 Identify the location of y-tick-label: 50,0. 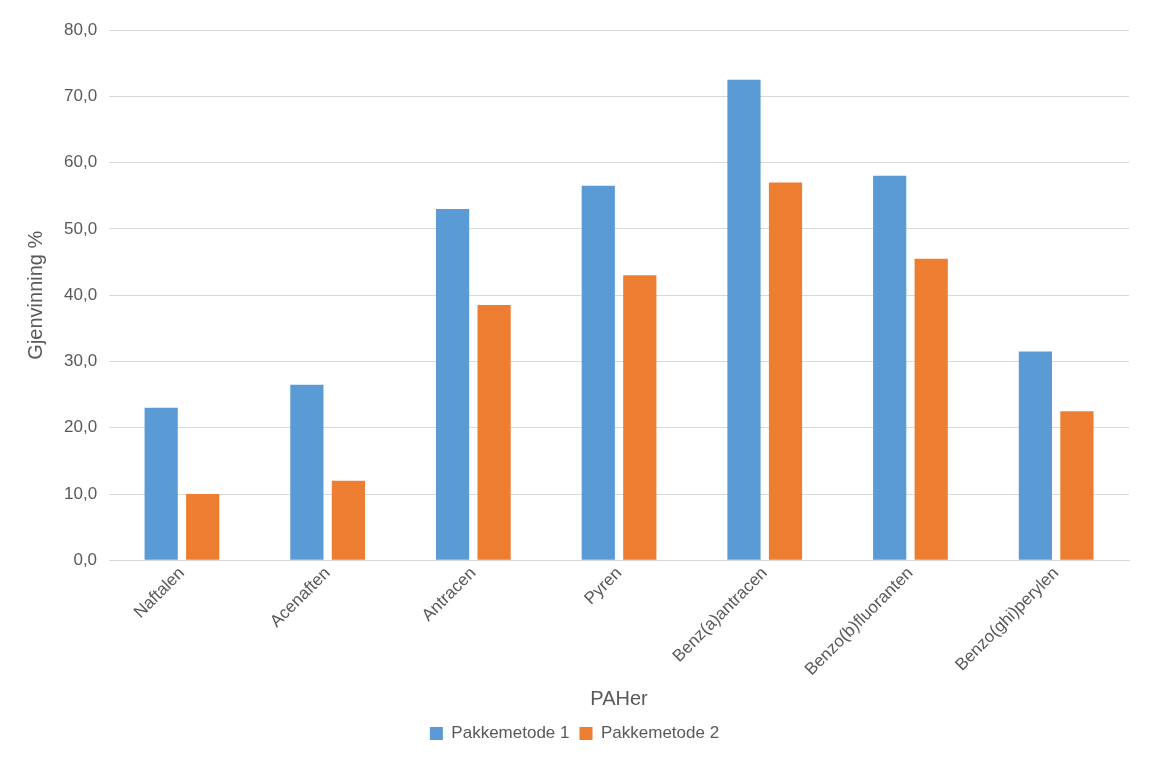
(80, 228).